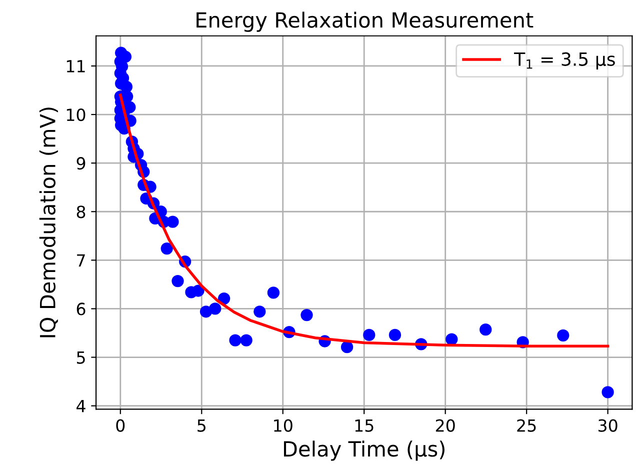 The height and width of the screenshot is (472, 636). What do you see at coordinates (564, 61) in the screenshot?
I see `legend-label: T$_{1}$ = 3.5 μs` at bounding box center [564, 61].